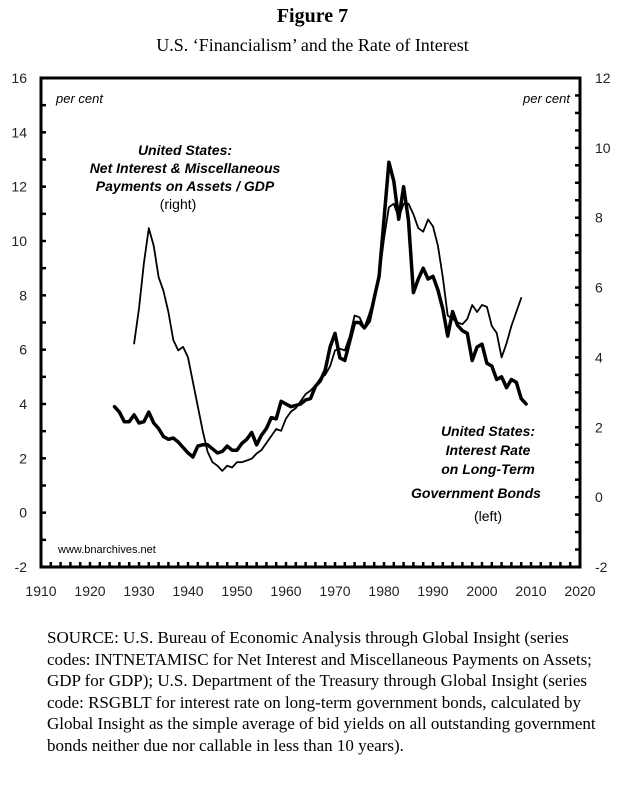  What do you see at coordinates (23, 350) in the screenshot?
I see `left-axis-tick-label: 6` at bounding box center [23, 350].